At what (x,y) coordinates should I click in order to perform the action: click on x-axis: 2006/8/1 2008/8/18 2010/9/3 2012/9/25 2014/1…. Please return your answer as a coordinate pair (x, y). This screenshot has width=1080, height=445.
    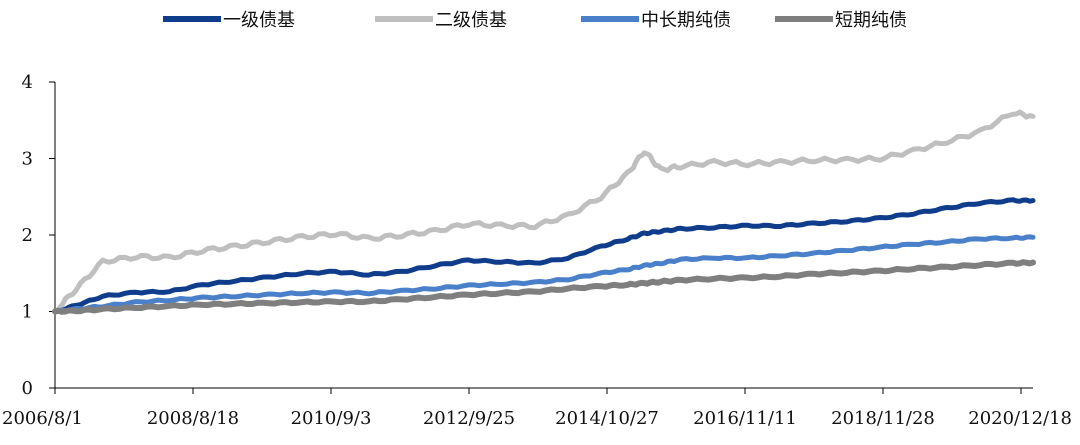
    Looking at the image, I should click on (537, 408).